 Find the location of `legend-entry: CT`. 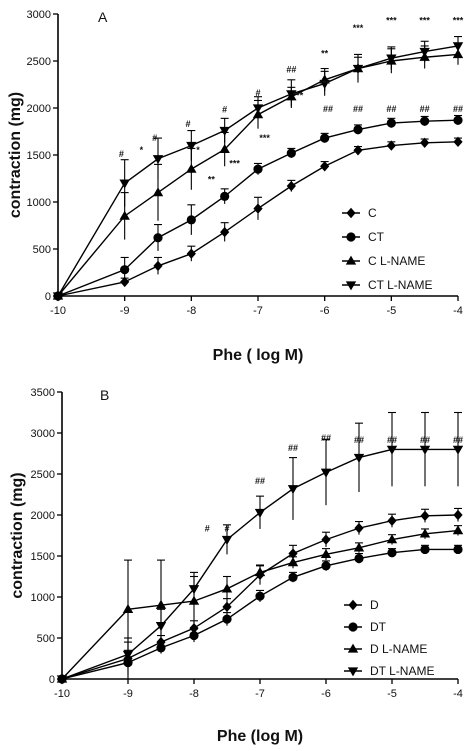

legend-entry: CT is located at coordinates (363, 237).